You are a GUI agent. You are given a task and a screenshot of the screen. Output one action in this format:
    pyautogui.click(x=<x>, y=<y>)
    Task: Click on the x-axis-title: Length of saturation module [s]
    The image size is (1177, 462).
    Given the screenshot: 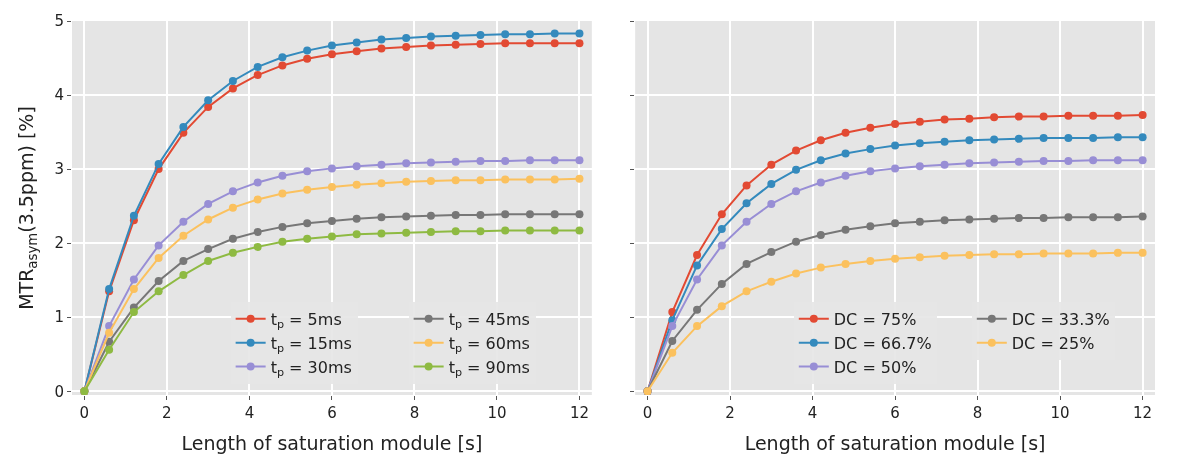 What is the action you would take?
    pyautogui.click(x=332, y=442)
    